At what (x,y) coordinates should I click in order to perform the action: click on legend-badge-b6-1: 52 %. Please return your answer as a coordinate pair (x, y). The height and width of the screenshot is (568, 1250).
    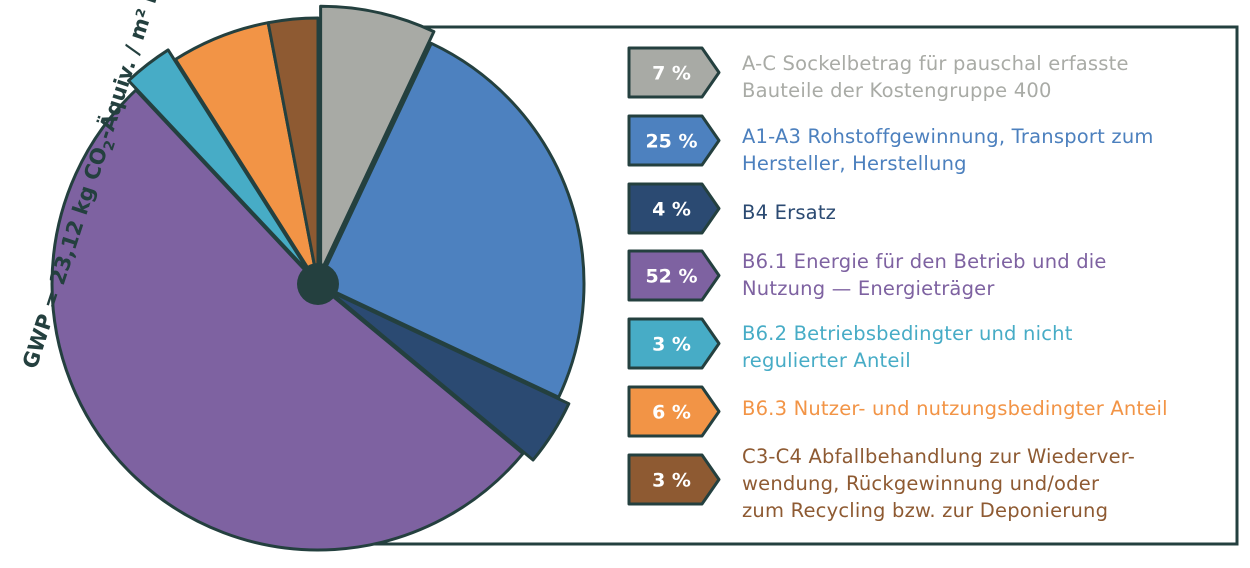
    Looking at the image, I should click on (674, 275).